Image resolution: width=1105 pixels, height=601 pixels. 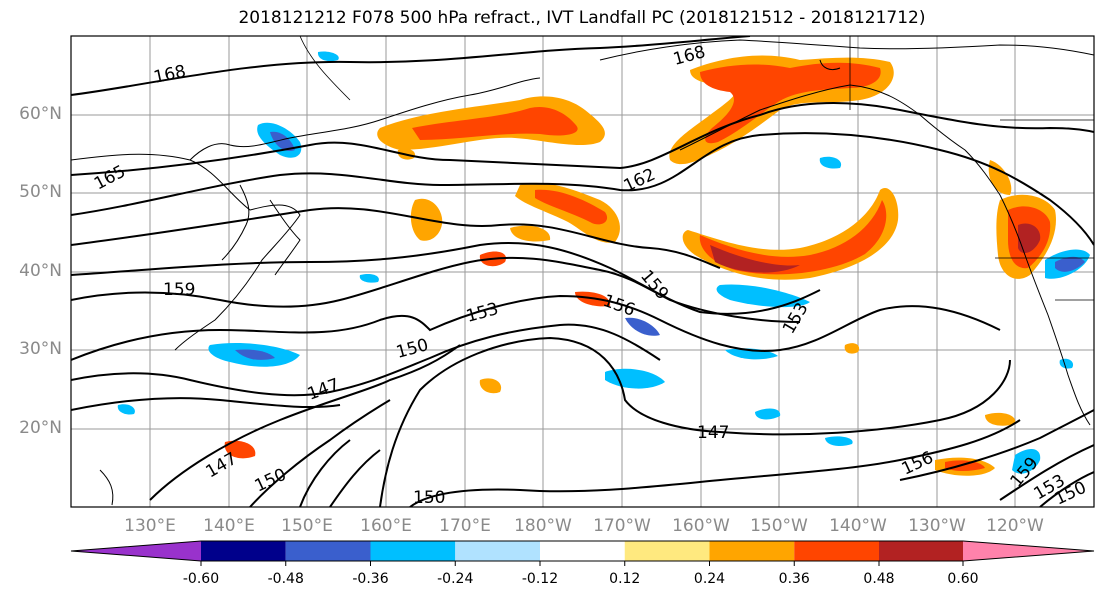 I want to click on lon-label: 150°E, so click(x=307, y=526).